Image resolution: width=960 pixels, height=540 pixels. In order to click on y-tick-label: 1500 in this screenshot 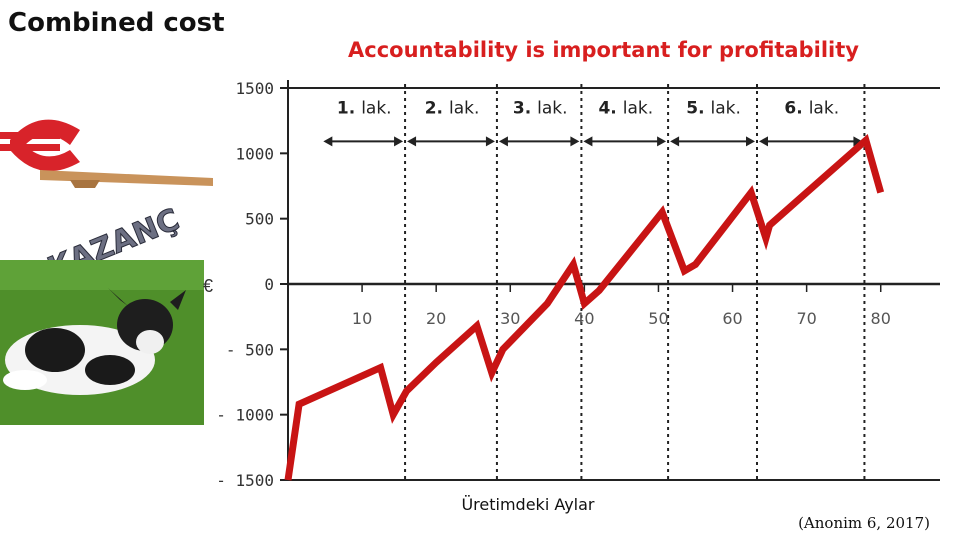, I will do `click(254, 88)`.